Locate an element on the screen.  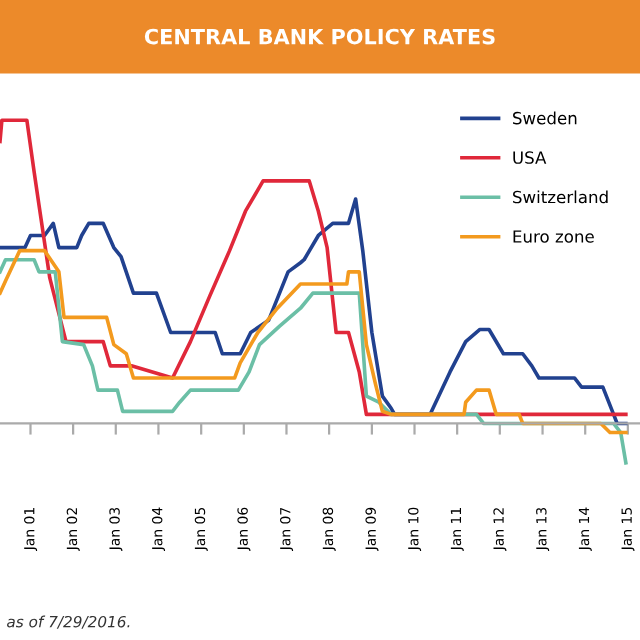
legend-label: Euro zone is located at coordinates (553, 236).